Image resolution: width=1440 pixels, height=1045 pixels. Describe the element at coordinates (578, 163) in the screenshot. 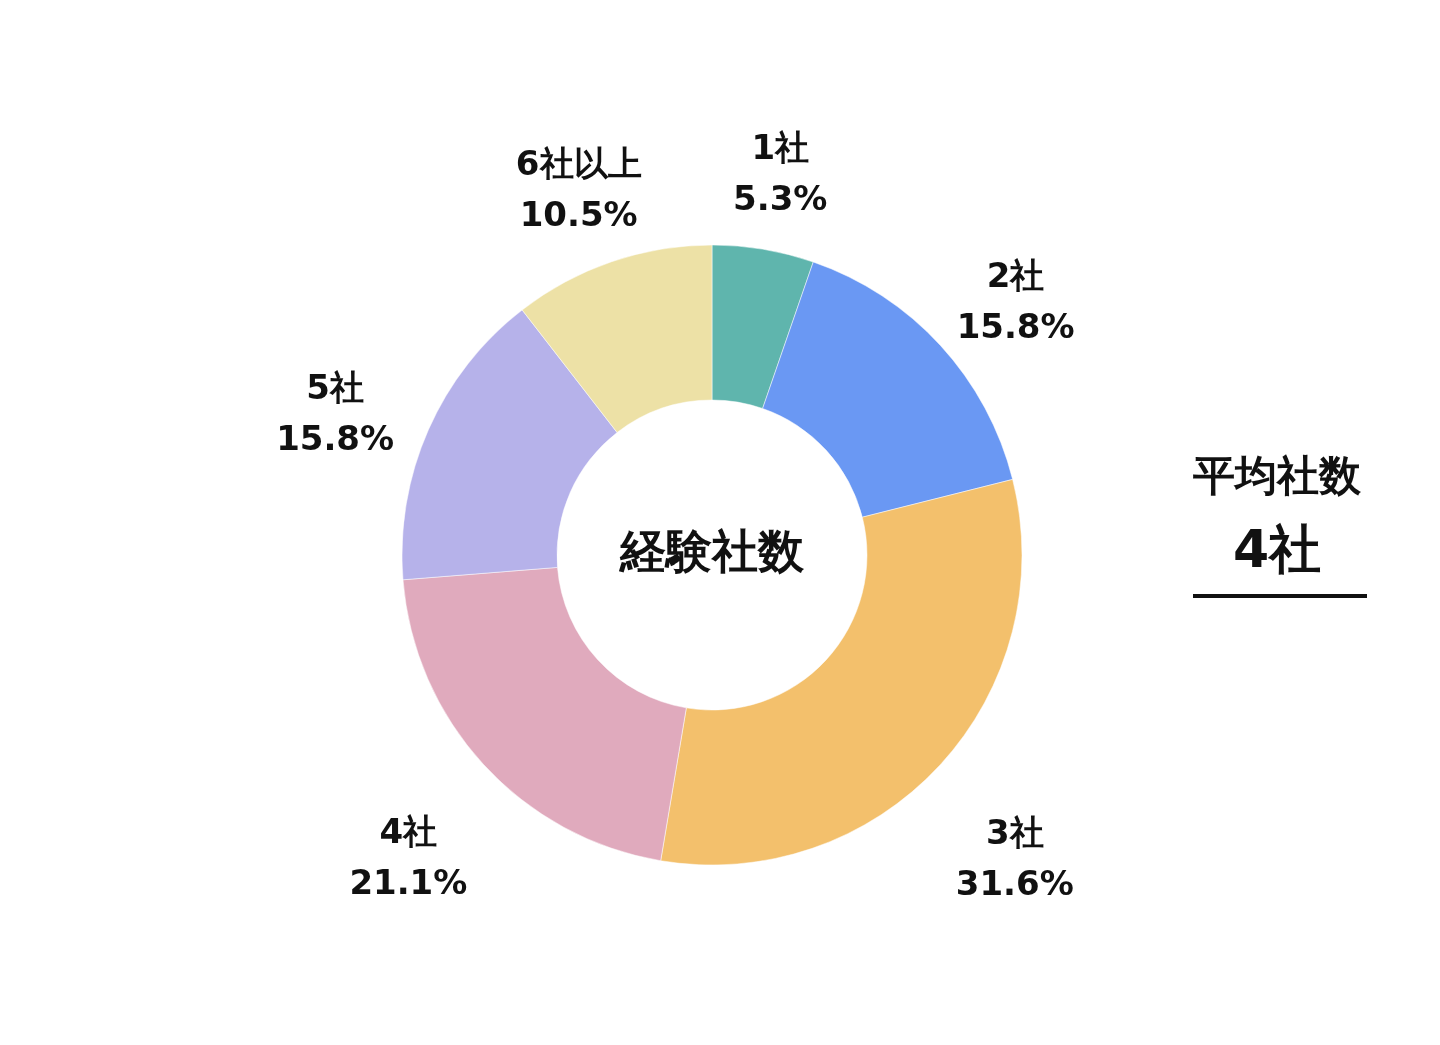

I see `slice-label: 6社以上` at that location.